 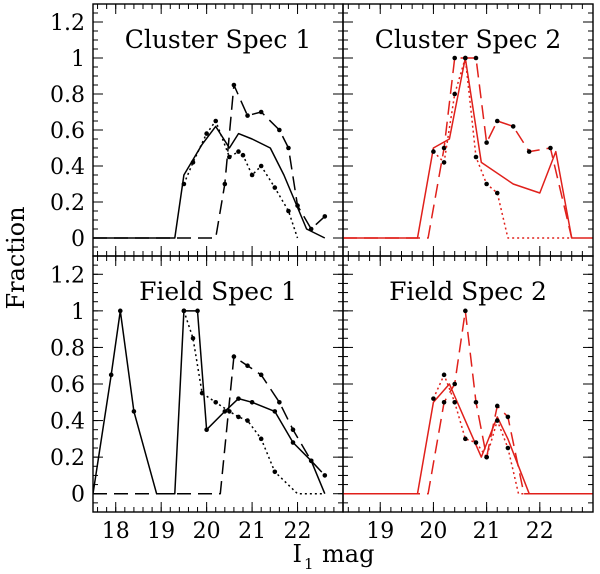 What do you see at coordinates (309, 564) in the screenshot?
I see `x-axis-label-subscript: 1` at bounding box center [309, 564].